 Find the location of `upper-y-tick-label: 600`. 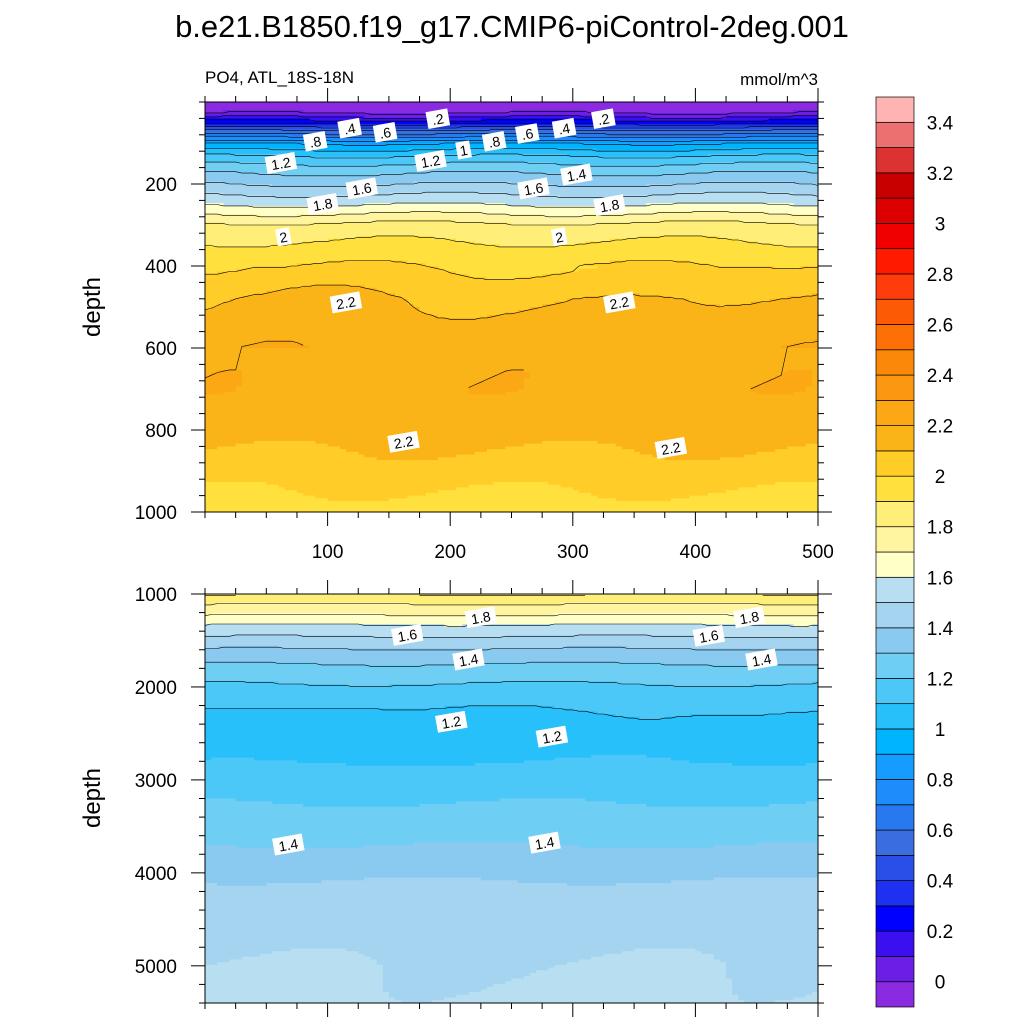

upper-y-tick-label: 600 is located at coordinates (161, 349).